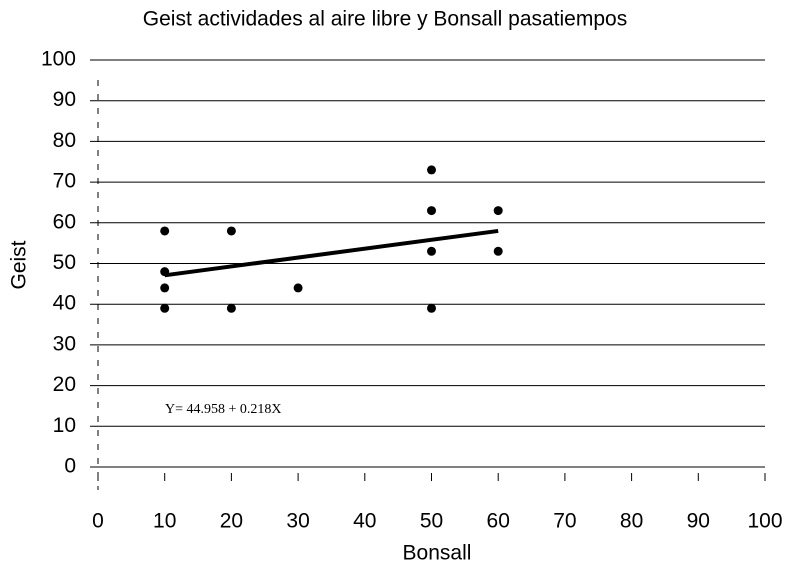 Image resolution: width=789 pixels, height=572 pixels. What do you see at coordinates (631, 521) in the screenshot?
I see `x-tick-label: 80` at bounding box center [631, 521].